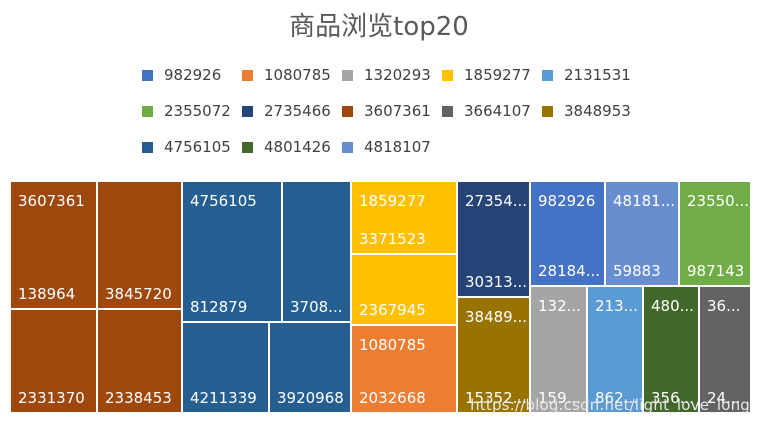 This screenshot has height=421, width=758. Describe the element at coordinates (597, 75) in the screenshot. I see `legend-label: 2131531` at that location.